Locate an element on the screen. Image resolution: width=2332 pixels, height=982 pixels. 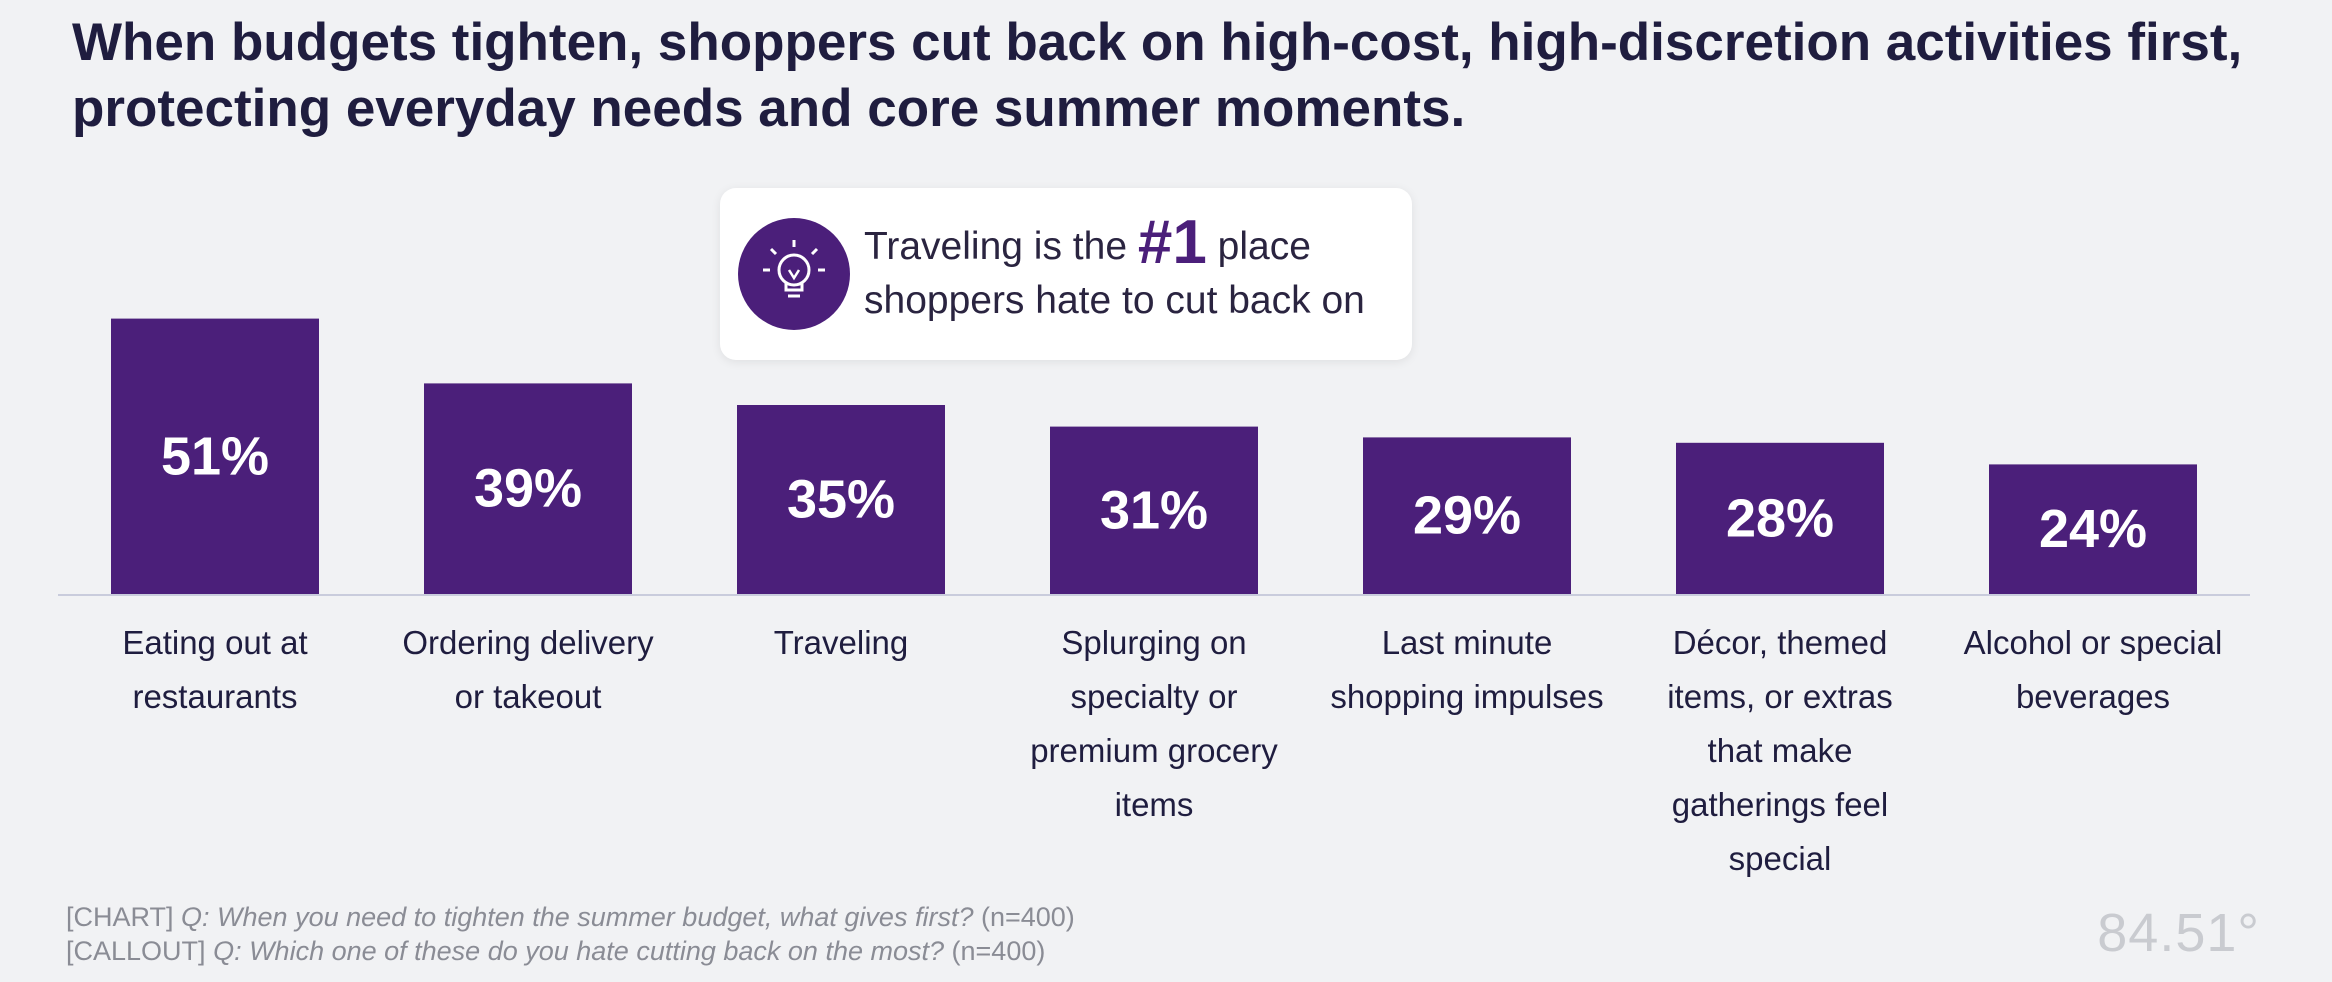
category-label-line: Splurging on is located at coordinates (1153, 642).